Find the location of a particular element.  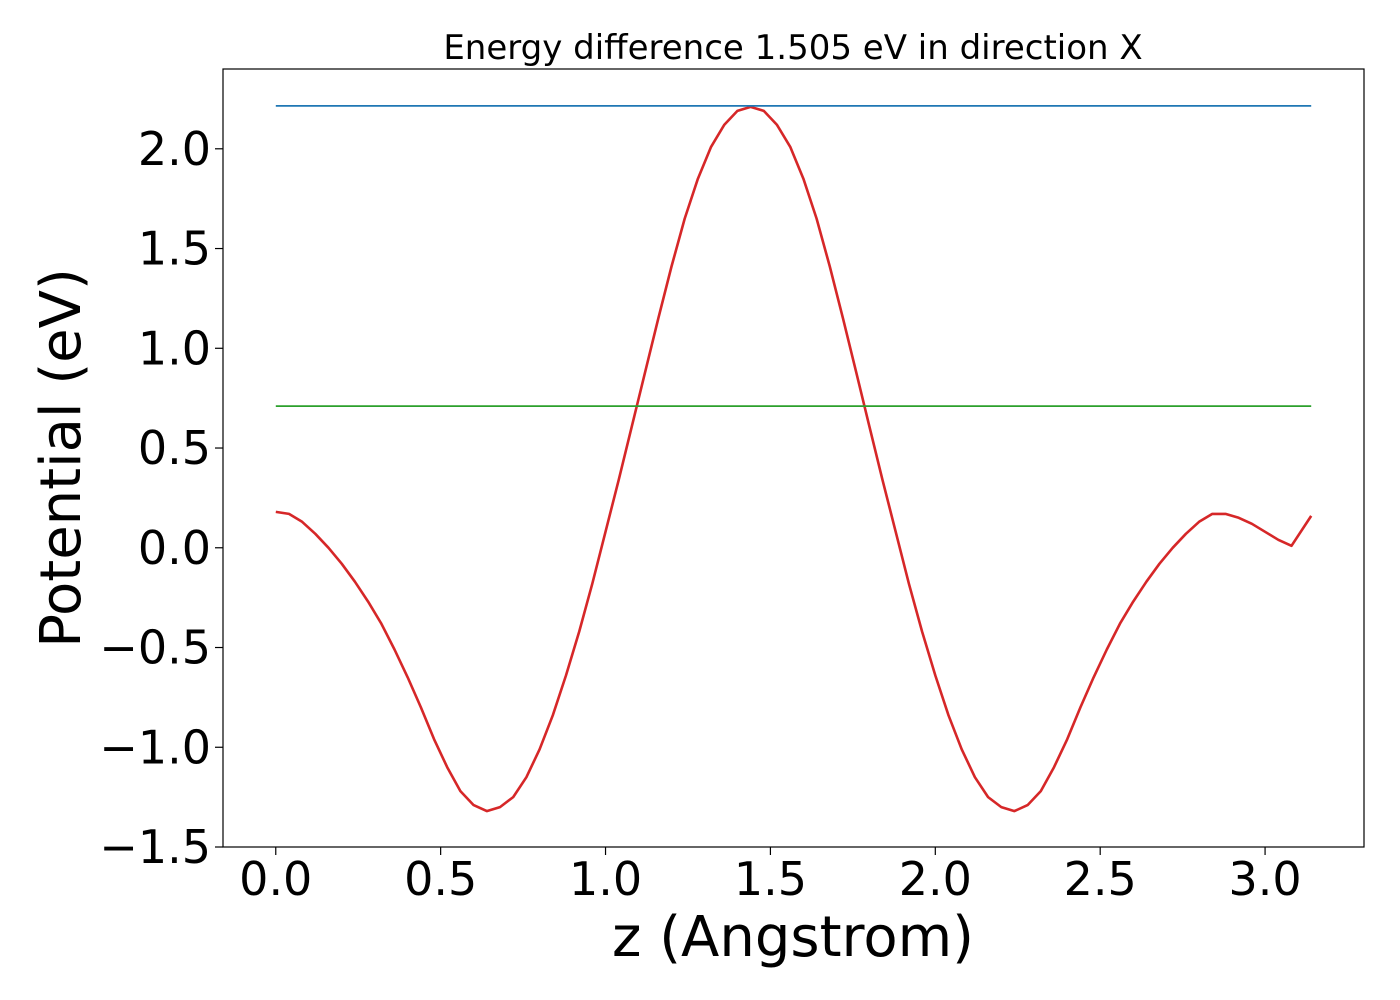

y-tick-label: 2.0 is located at coordinates (174, 149).